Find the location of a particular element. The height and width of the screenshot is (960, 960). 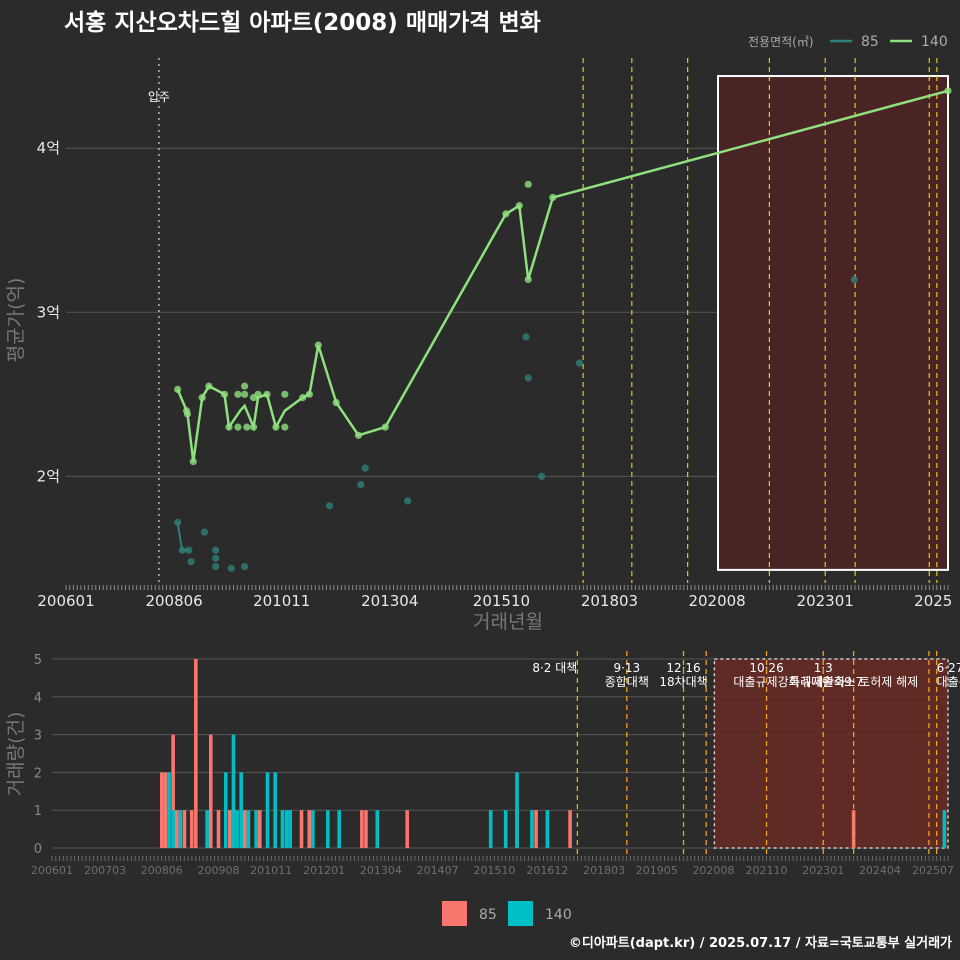

policy-annotation: 8·2 대책 is located at coordinates (554, 667).